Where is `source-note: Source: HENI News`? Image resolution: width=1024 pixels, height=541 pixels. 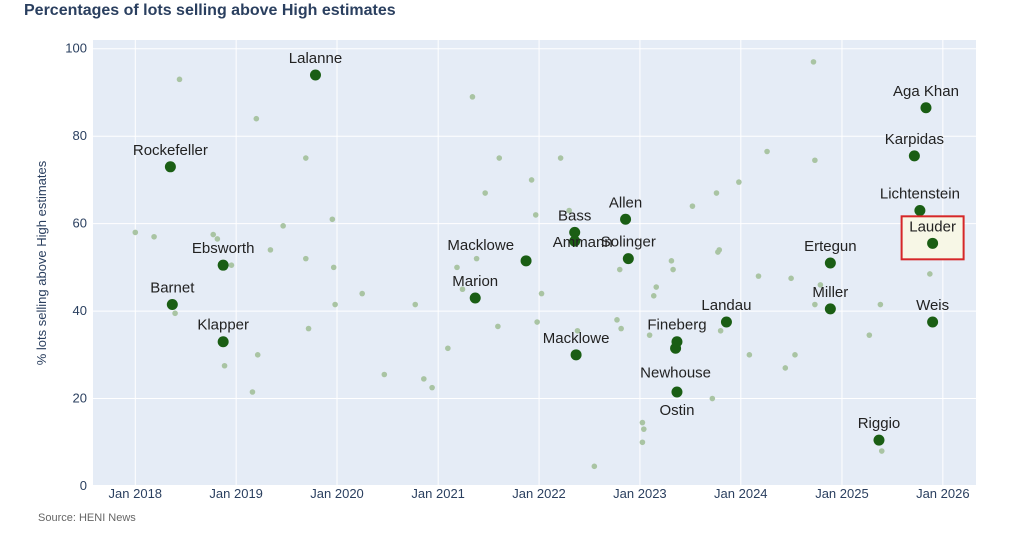 source-note: Source: HENI News is located at coordinates (87, 518).